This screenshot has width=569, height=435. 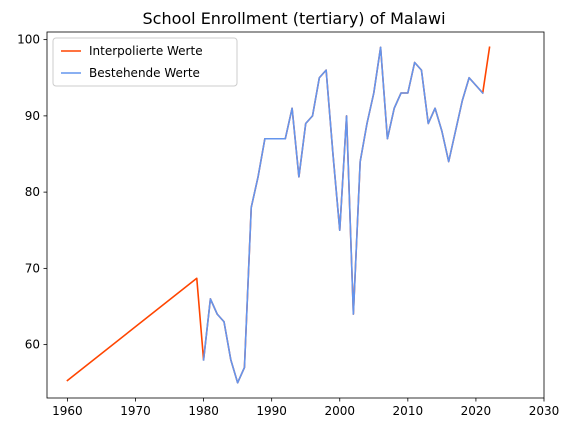 What do you see at coordinates (28, 40) in the screenshot?
I see `y-tick-label: 100` at bounding box center [28, 40].